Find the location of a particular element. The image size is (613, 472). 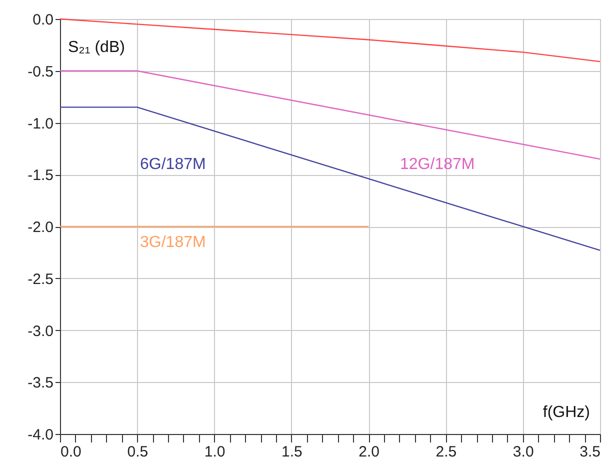

x-tick-label: 2.5 is located at coordinates (446, 452).